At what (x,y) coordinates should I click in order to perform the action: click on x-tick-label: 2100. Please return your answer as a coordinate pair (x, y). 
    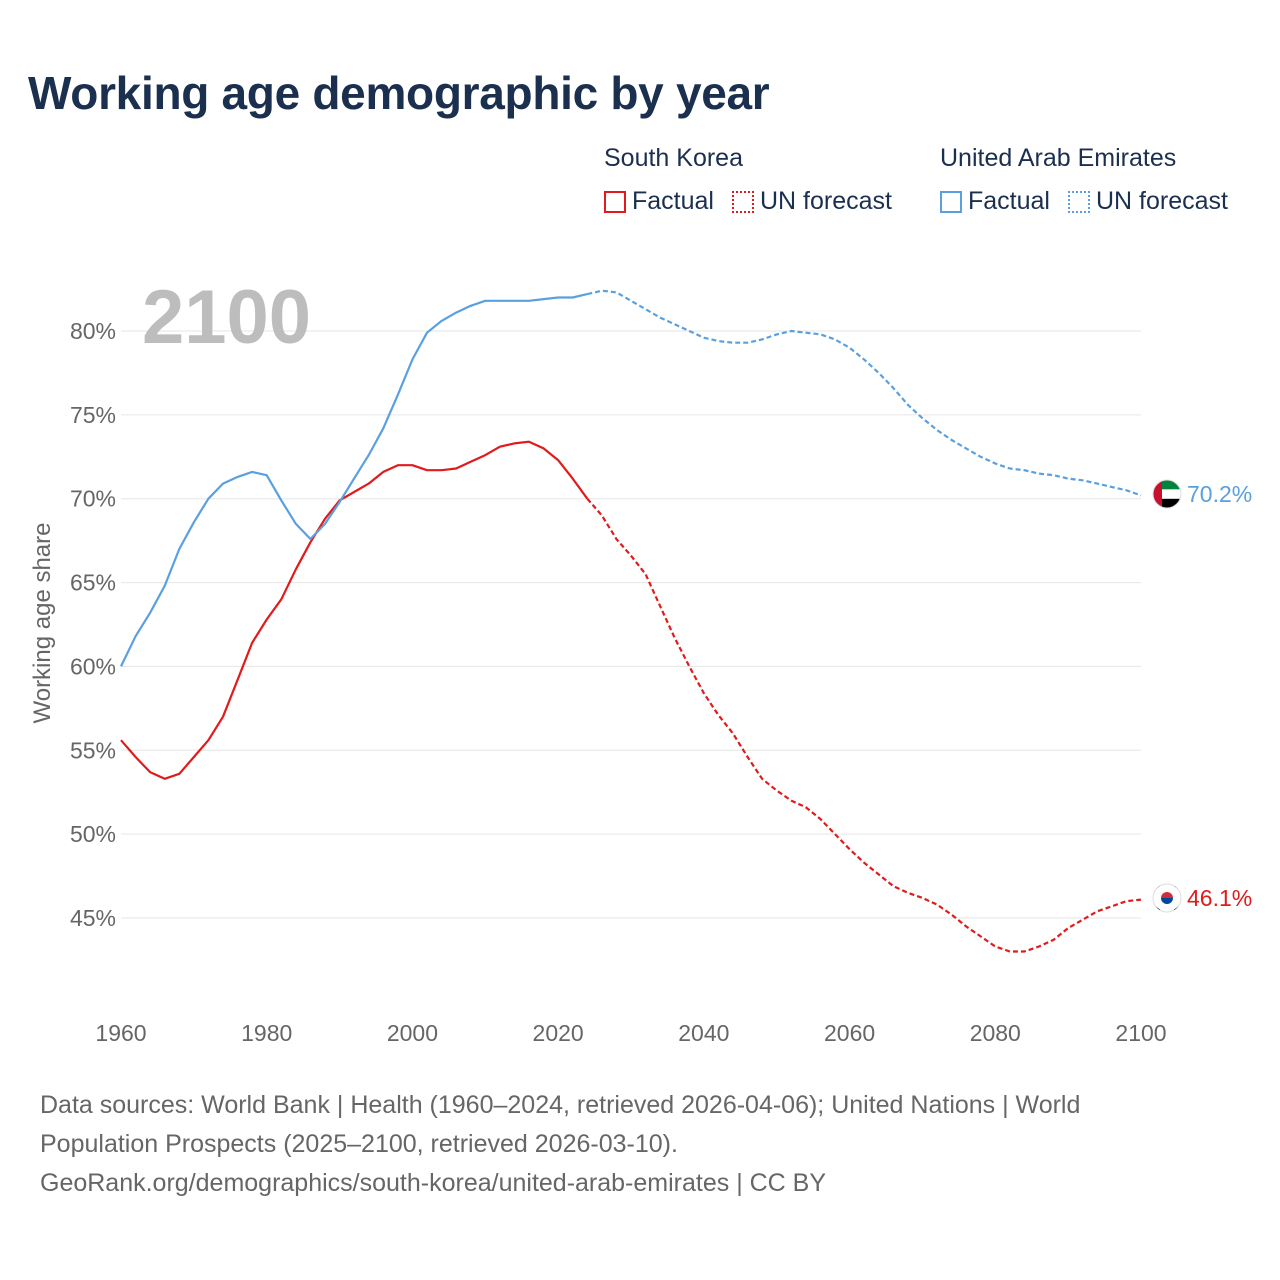
    Looking at the image, I should click on (1140, 1033).